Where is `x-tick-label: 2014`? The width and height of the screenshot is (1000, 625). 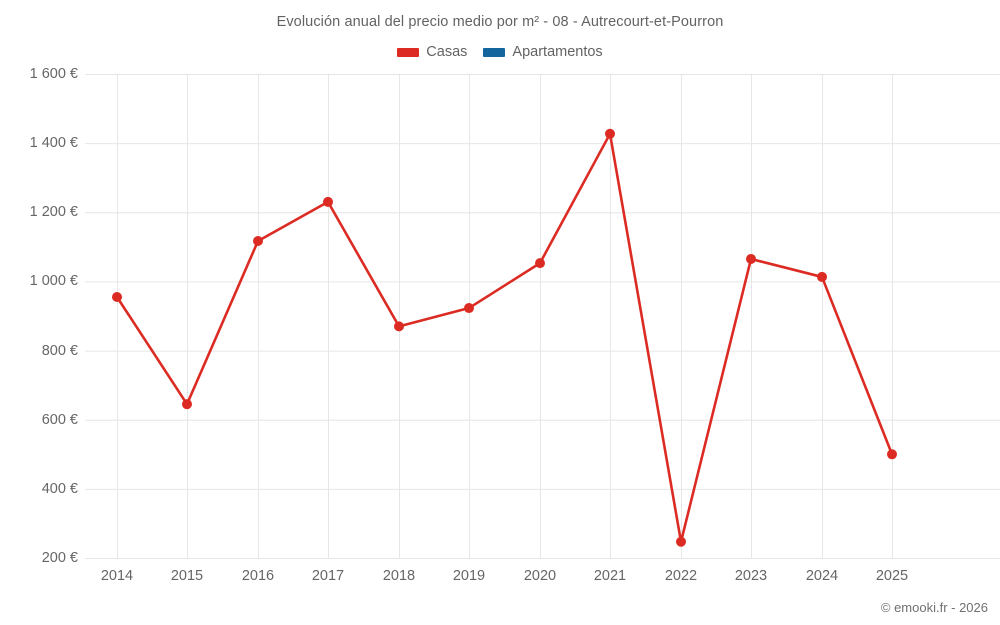 x-tick-label: 2014 is located at coordinates (117, 576).